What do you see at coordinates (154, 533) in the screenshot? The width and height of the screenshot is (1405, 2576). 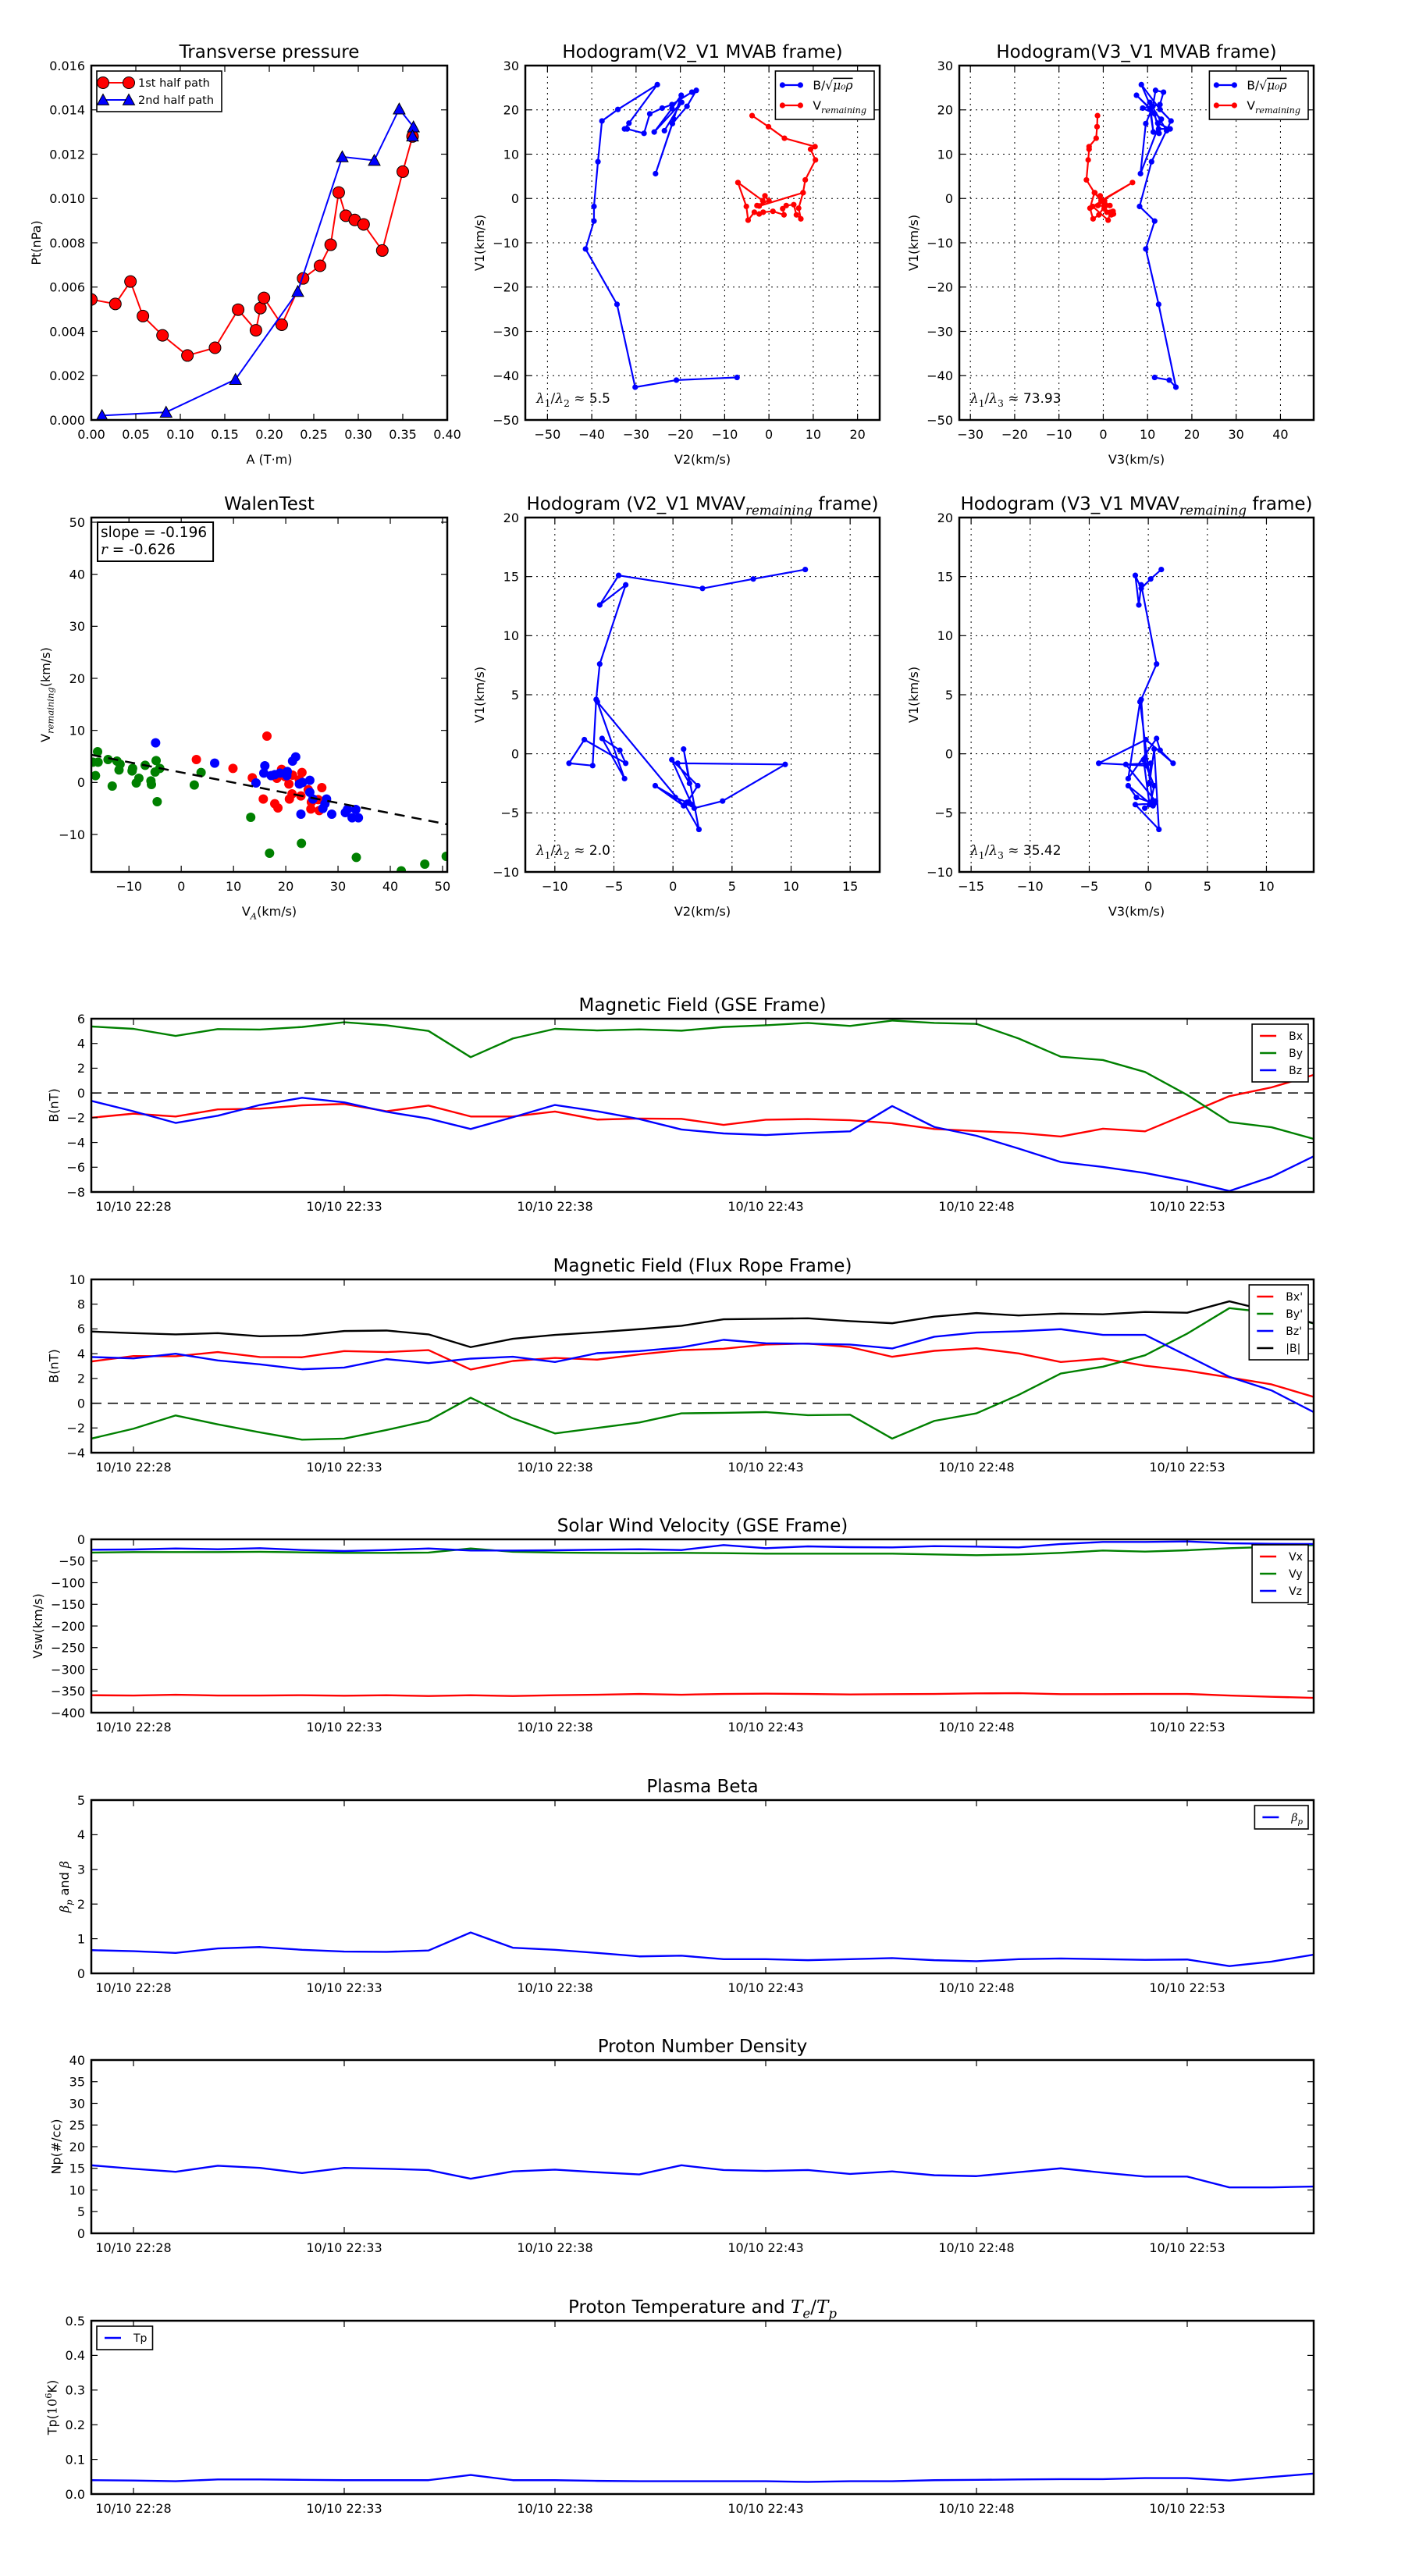 I see `stats-line: slope = -0.196` at bounding box center [154, 533].